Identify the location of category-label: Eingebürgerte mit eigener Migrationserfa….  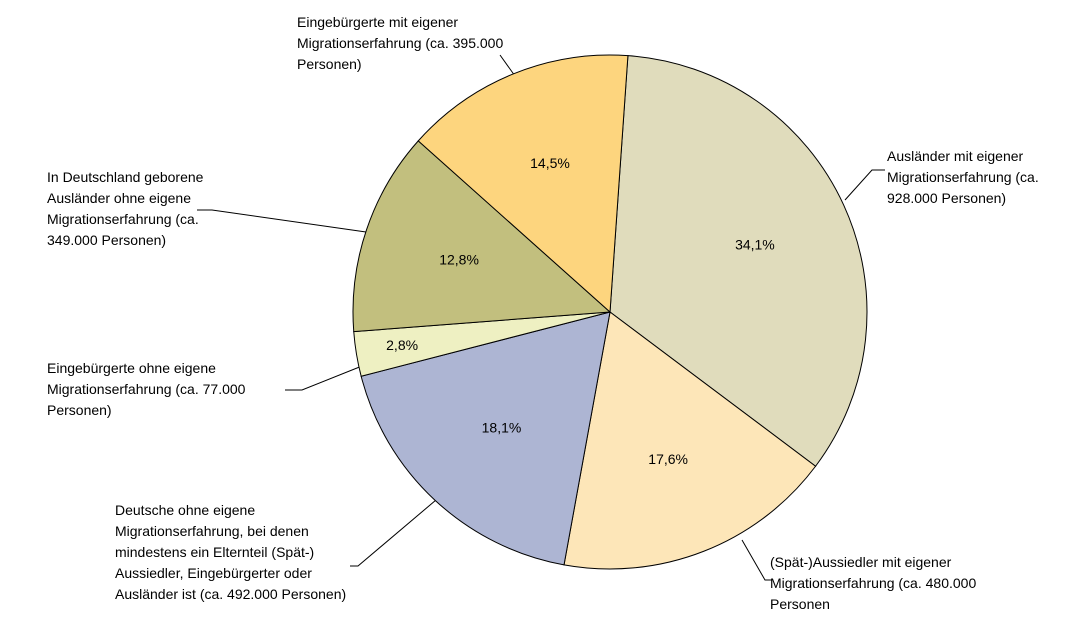
(400, 43).